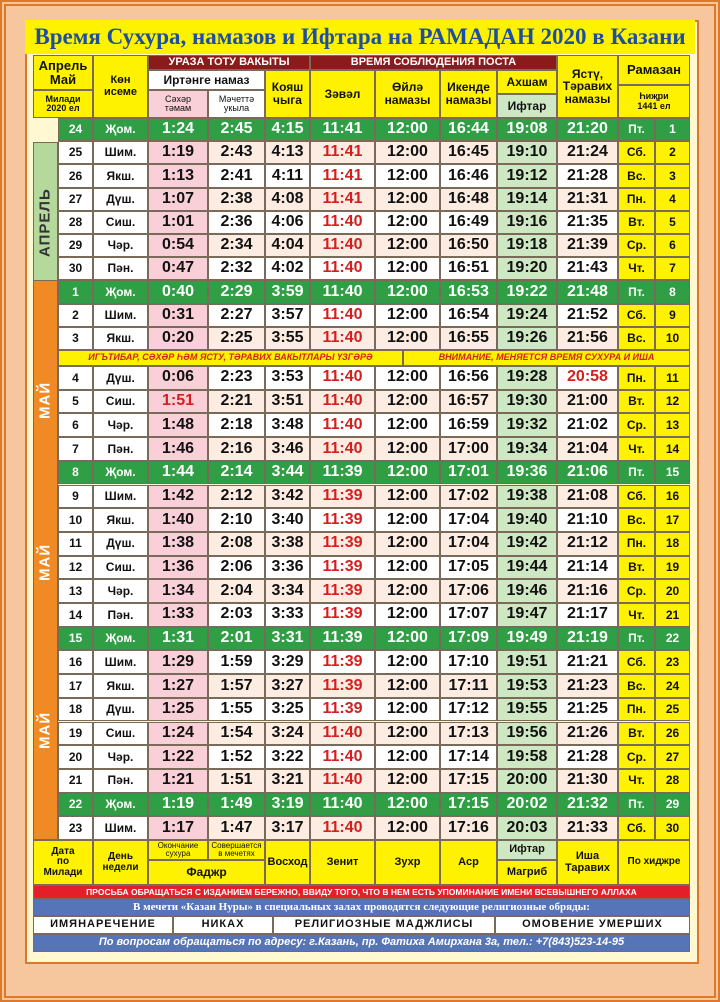  I want to click on table-cell: 2:01, so click(236, 638).